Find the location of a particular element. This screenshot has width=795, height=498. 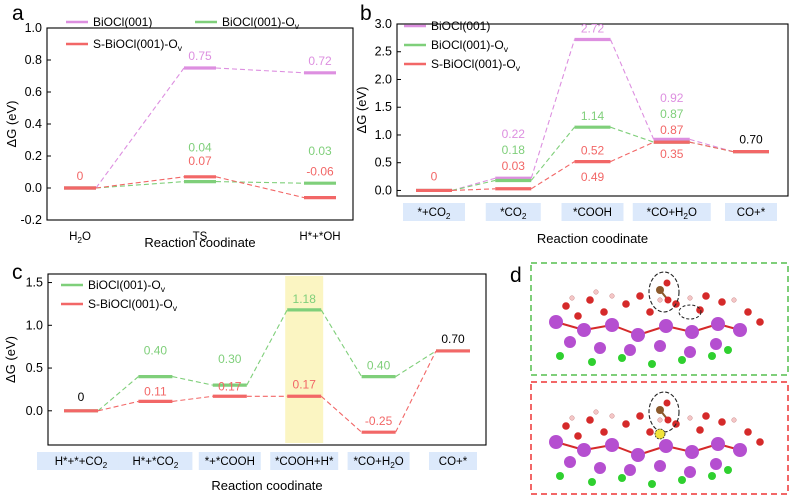

s-atom is located at coordinates (660, 434).